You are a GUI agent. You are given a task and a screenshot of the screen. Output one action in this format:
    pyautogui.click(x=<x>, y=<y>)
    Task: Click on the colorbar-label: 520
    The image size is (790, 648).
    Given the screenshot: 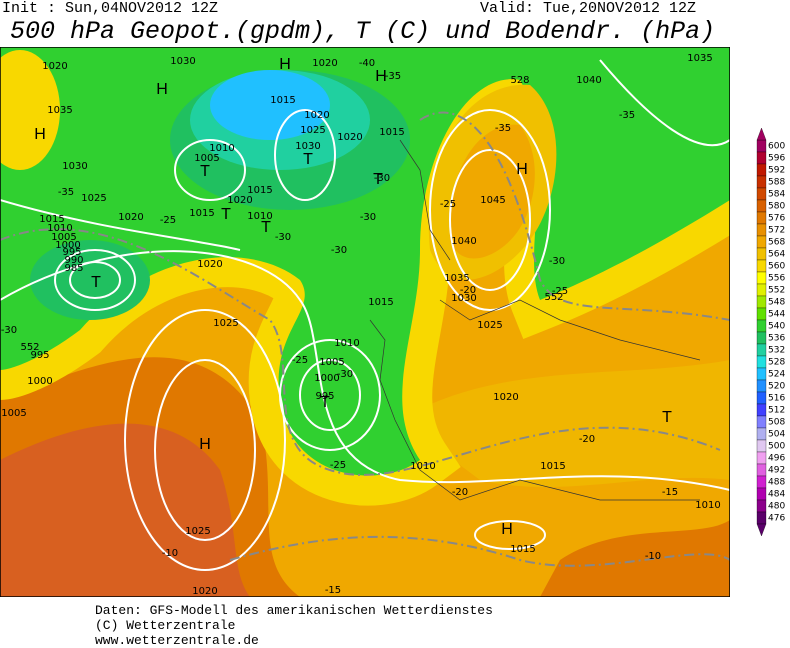 What is the action you would take?
    pyautogui.click(x=776, y=387)
    